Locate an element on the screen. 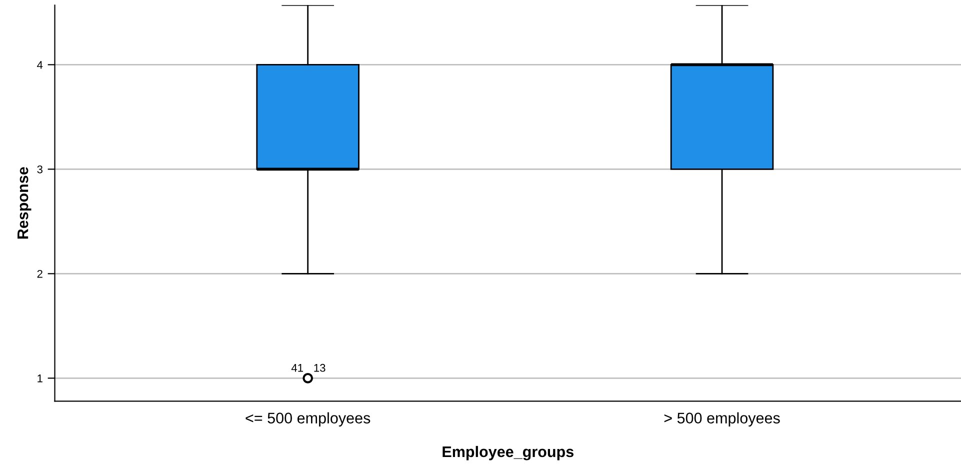 The width and height of the screenshot is (961, 467). x-tick-label: <= 500 employees is located at coordinates (308, 419).